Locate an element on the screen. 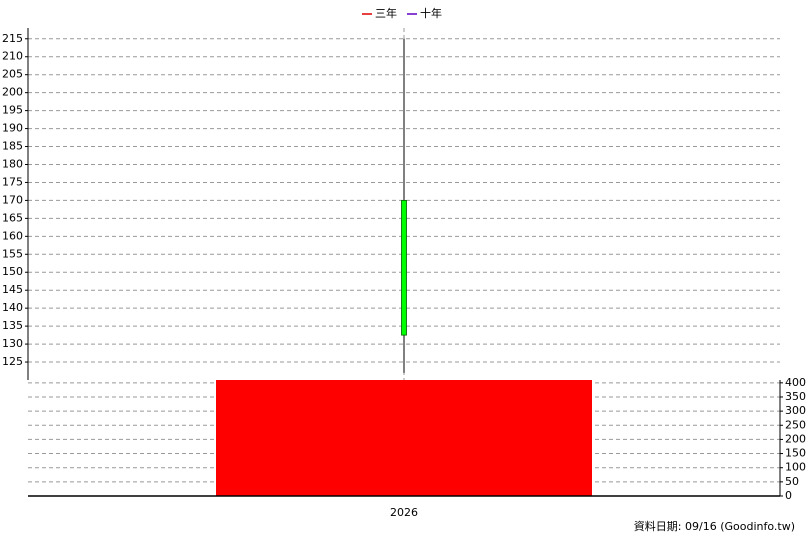  x-tick-label: 2026 is located at coordinates (404, 512).